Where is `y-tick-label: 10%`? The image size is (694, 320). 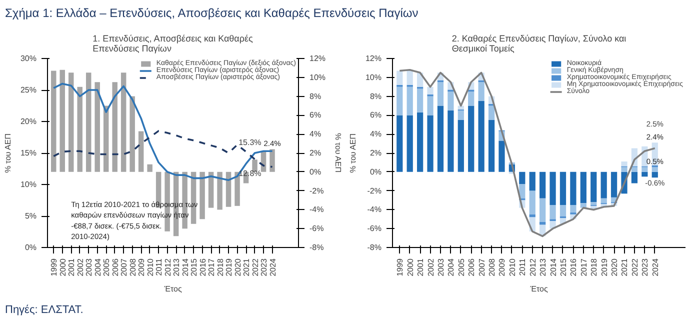
y-tick-label: 10% is located at coordinates (373, 77).